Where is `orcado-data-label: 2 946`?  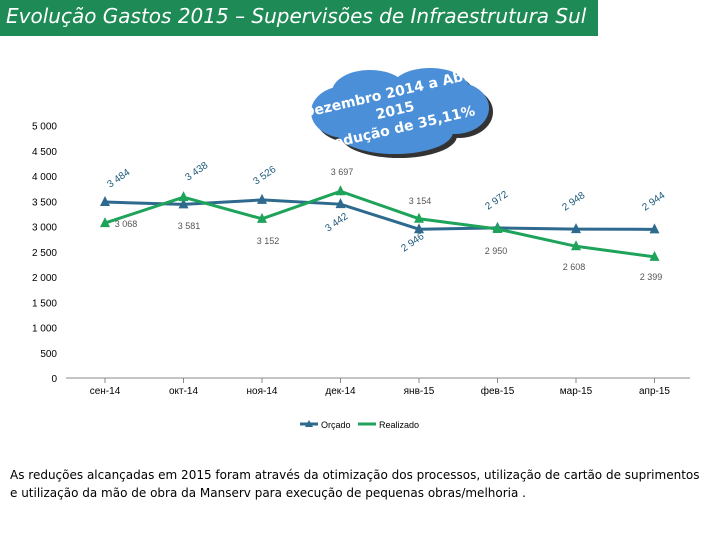
orcado-data-label: 2 946 is located at coordinates (412, 243).